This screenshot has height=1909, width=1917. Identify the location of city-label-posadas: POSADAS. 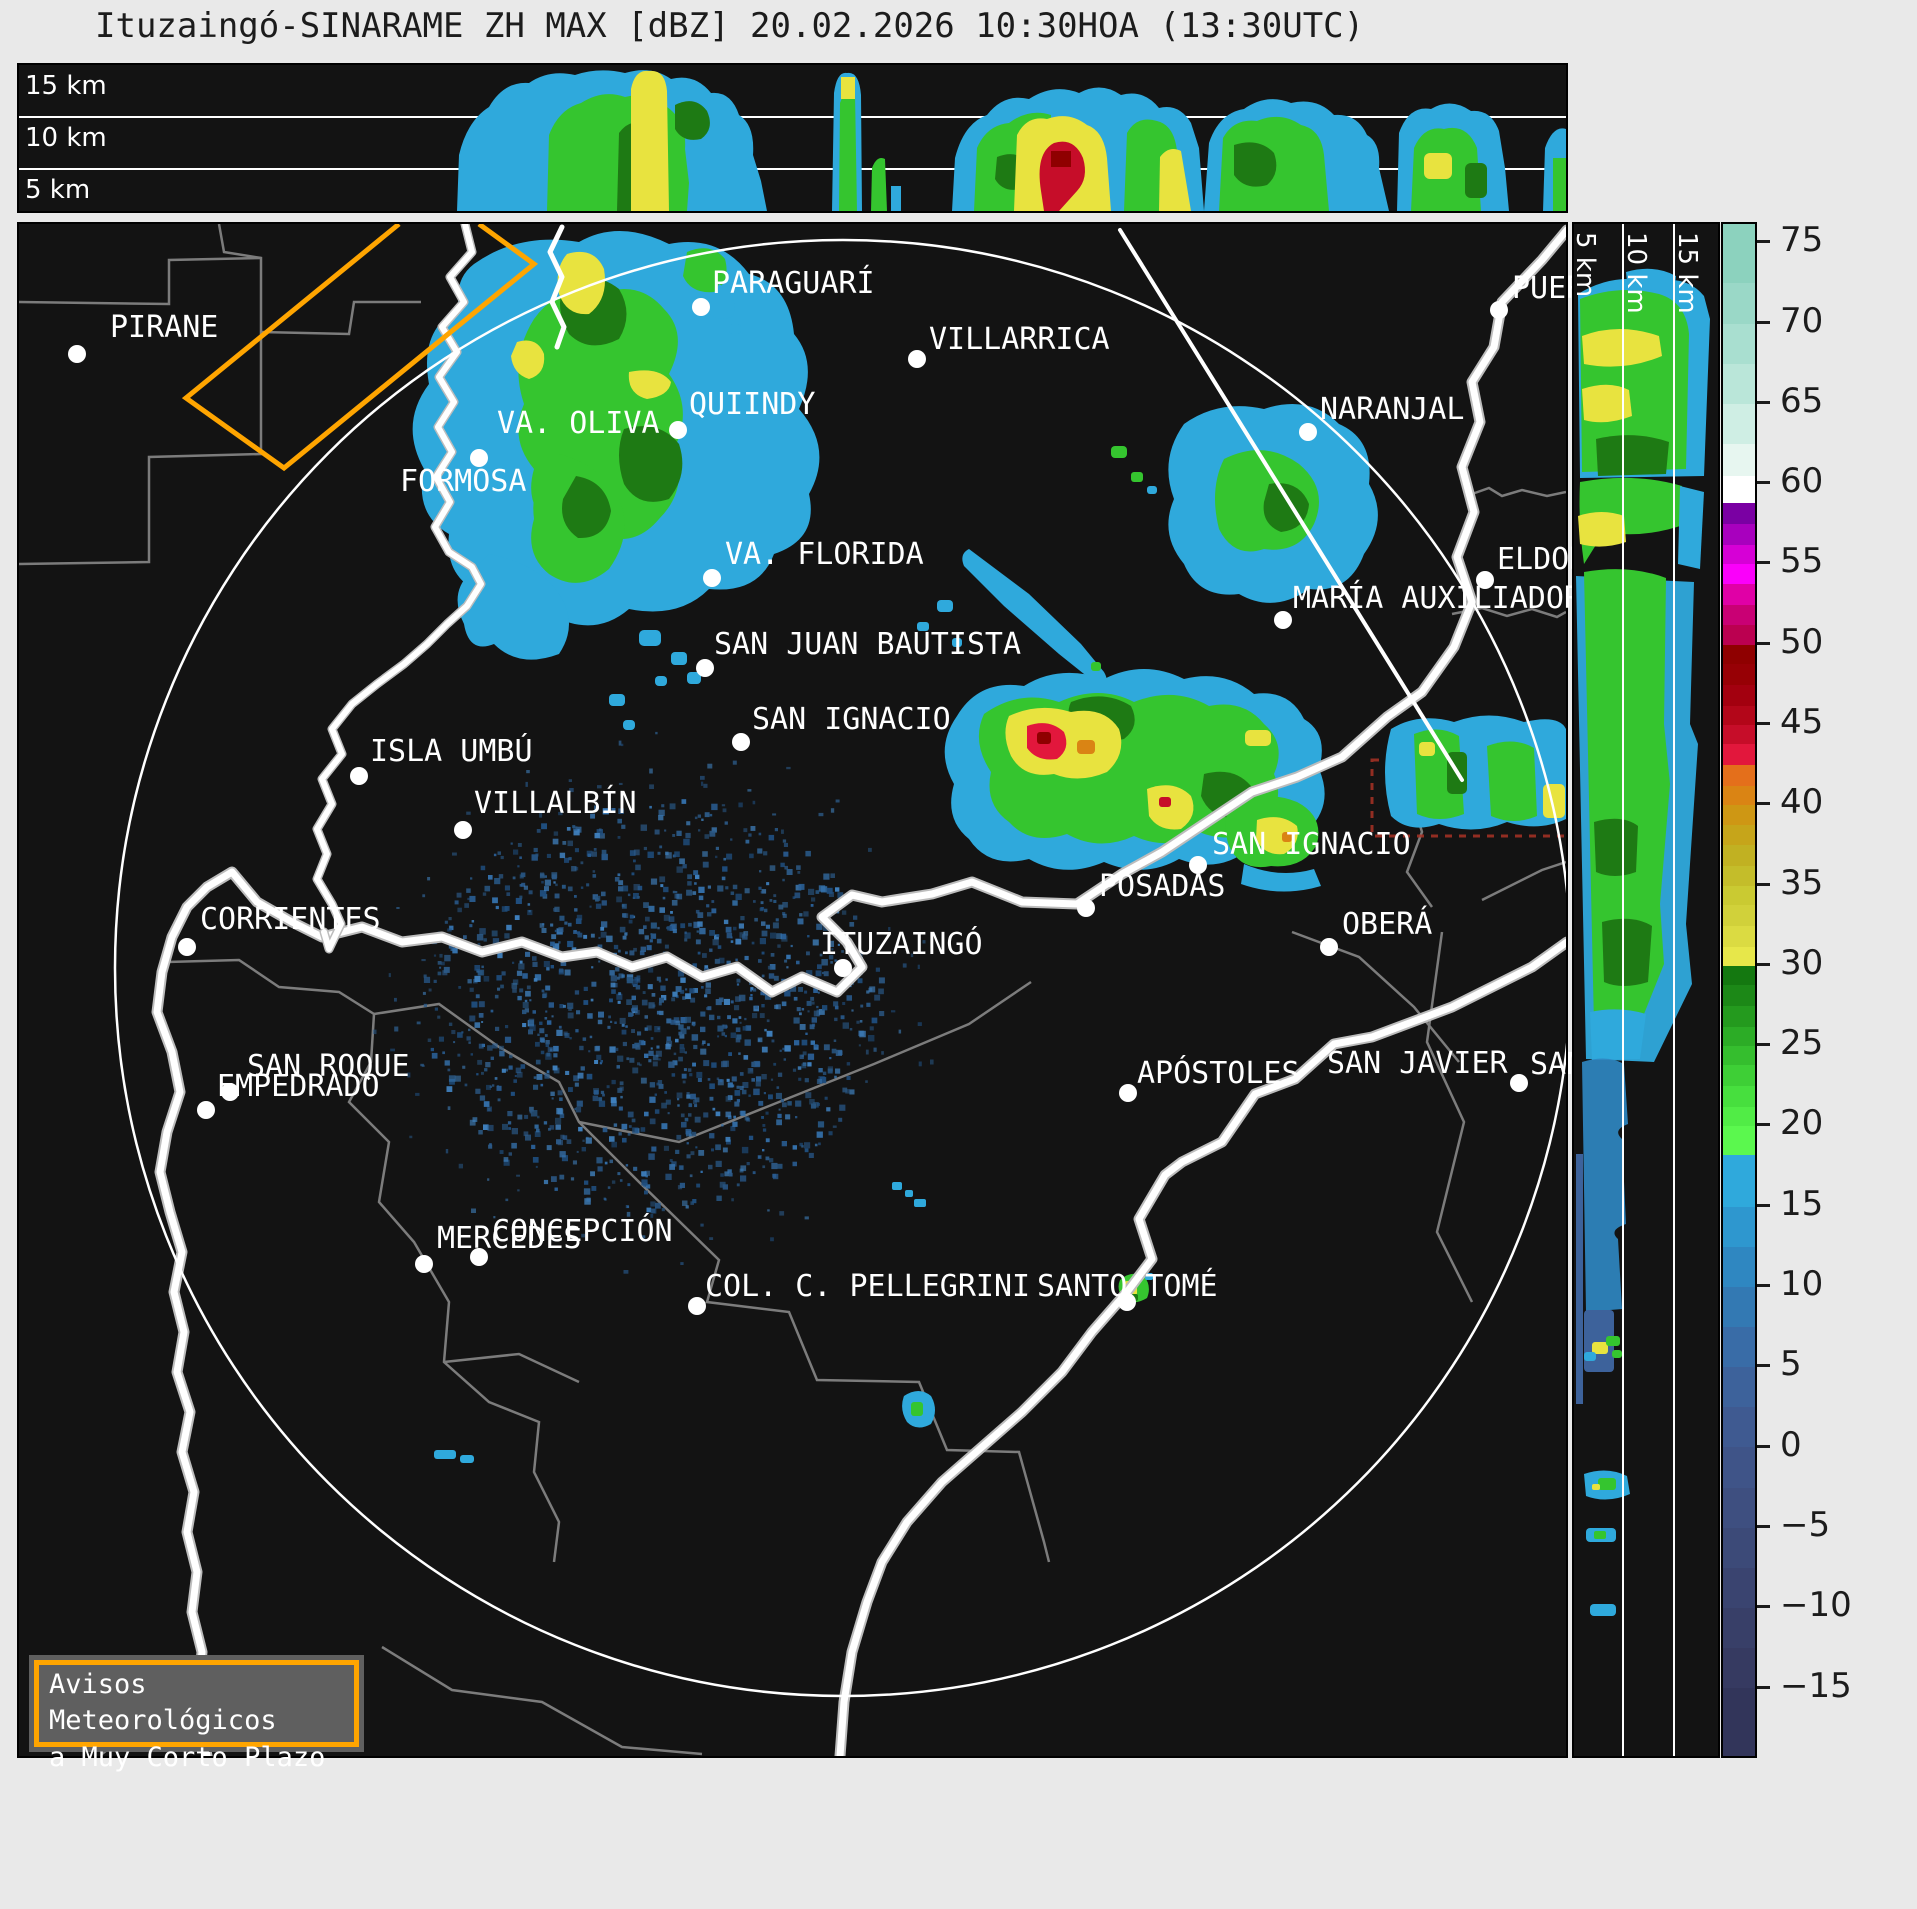
(1162, 886).